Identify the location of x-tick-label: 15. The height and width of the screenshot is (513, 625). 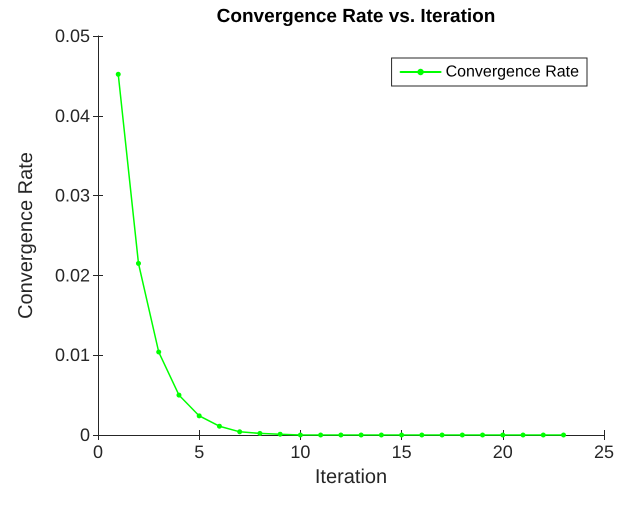
(402, 452).